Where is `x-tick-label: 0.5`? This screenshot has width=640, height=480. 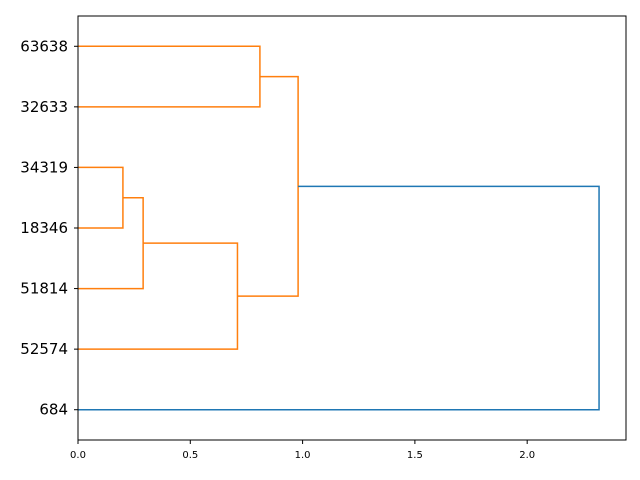 x-tick-label: 0.5 is located at coordinates (190, 455).